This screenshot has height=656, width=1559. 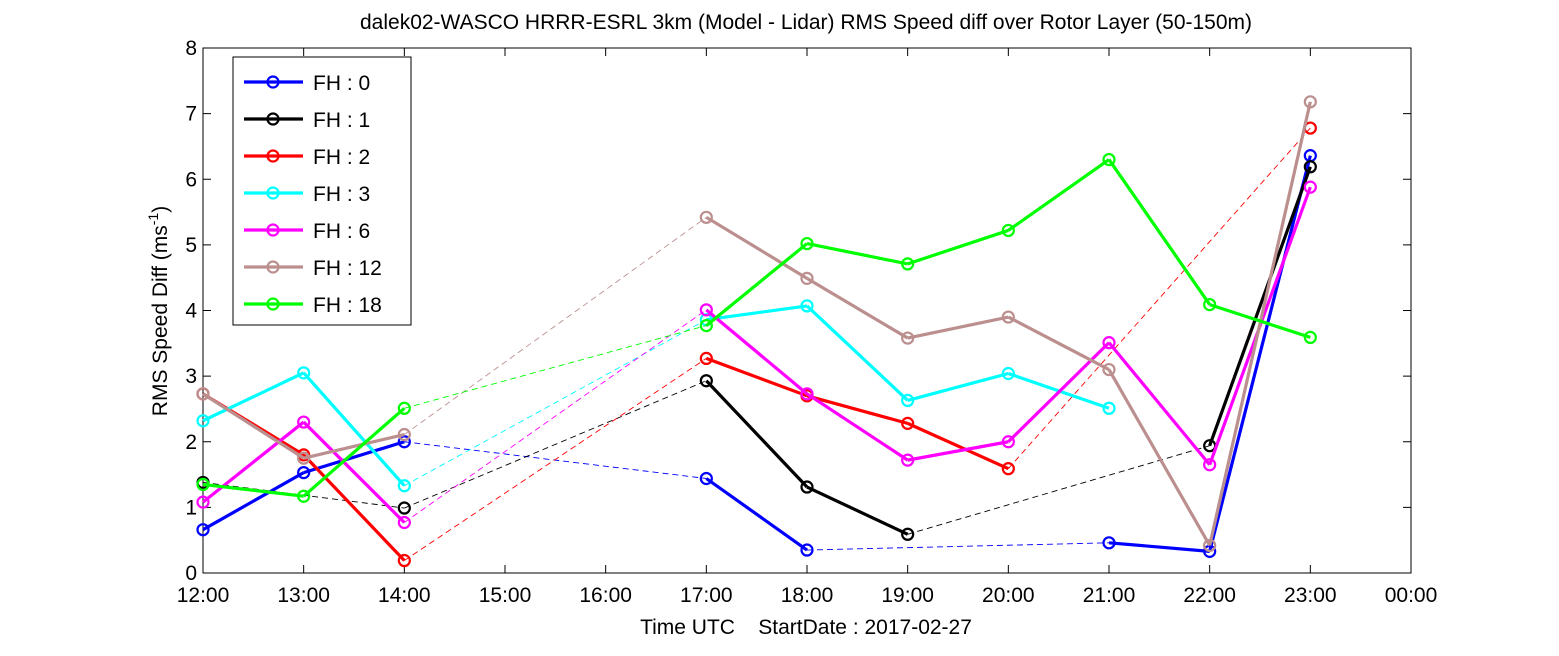 What do you see at coordinates (341, 120) in the screenshot?
I see `legend-label: FH : 1` at bounding box center [341, 120].